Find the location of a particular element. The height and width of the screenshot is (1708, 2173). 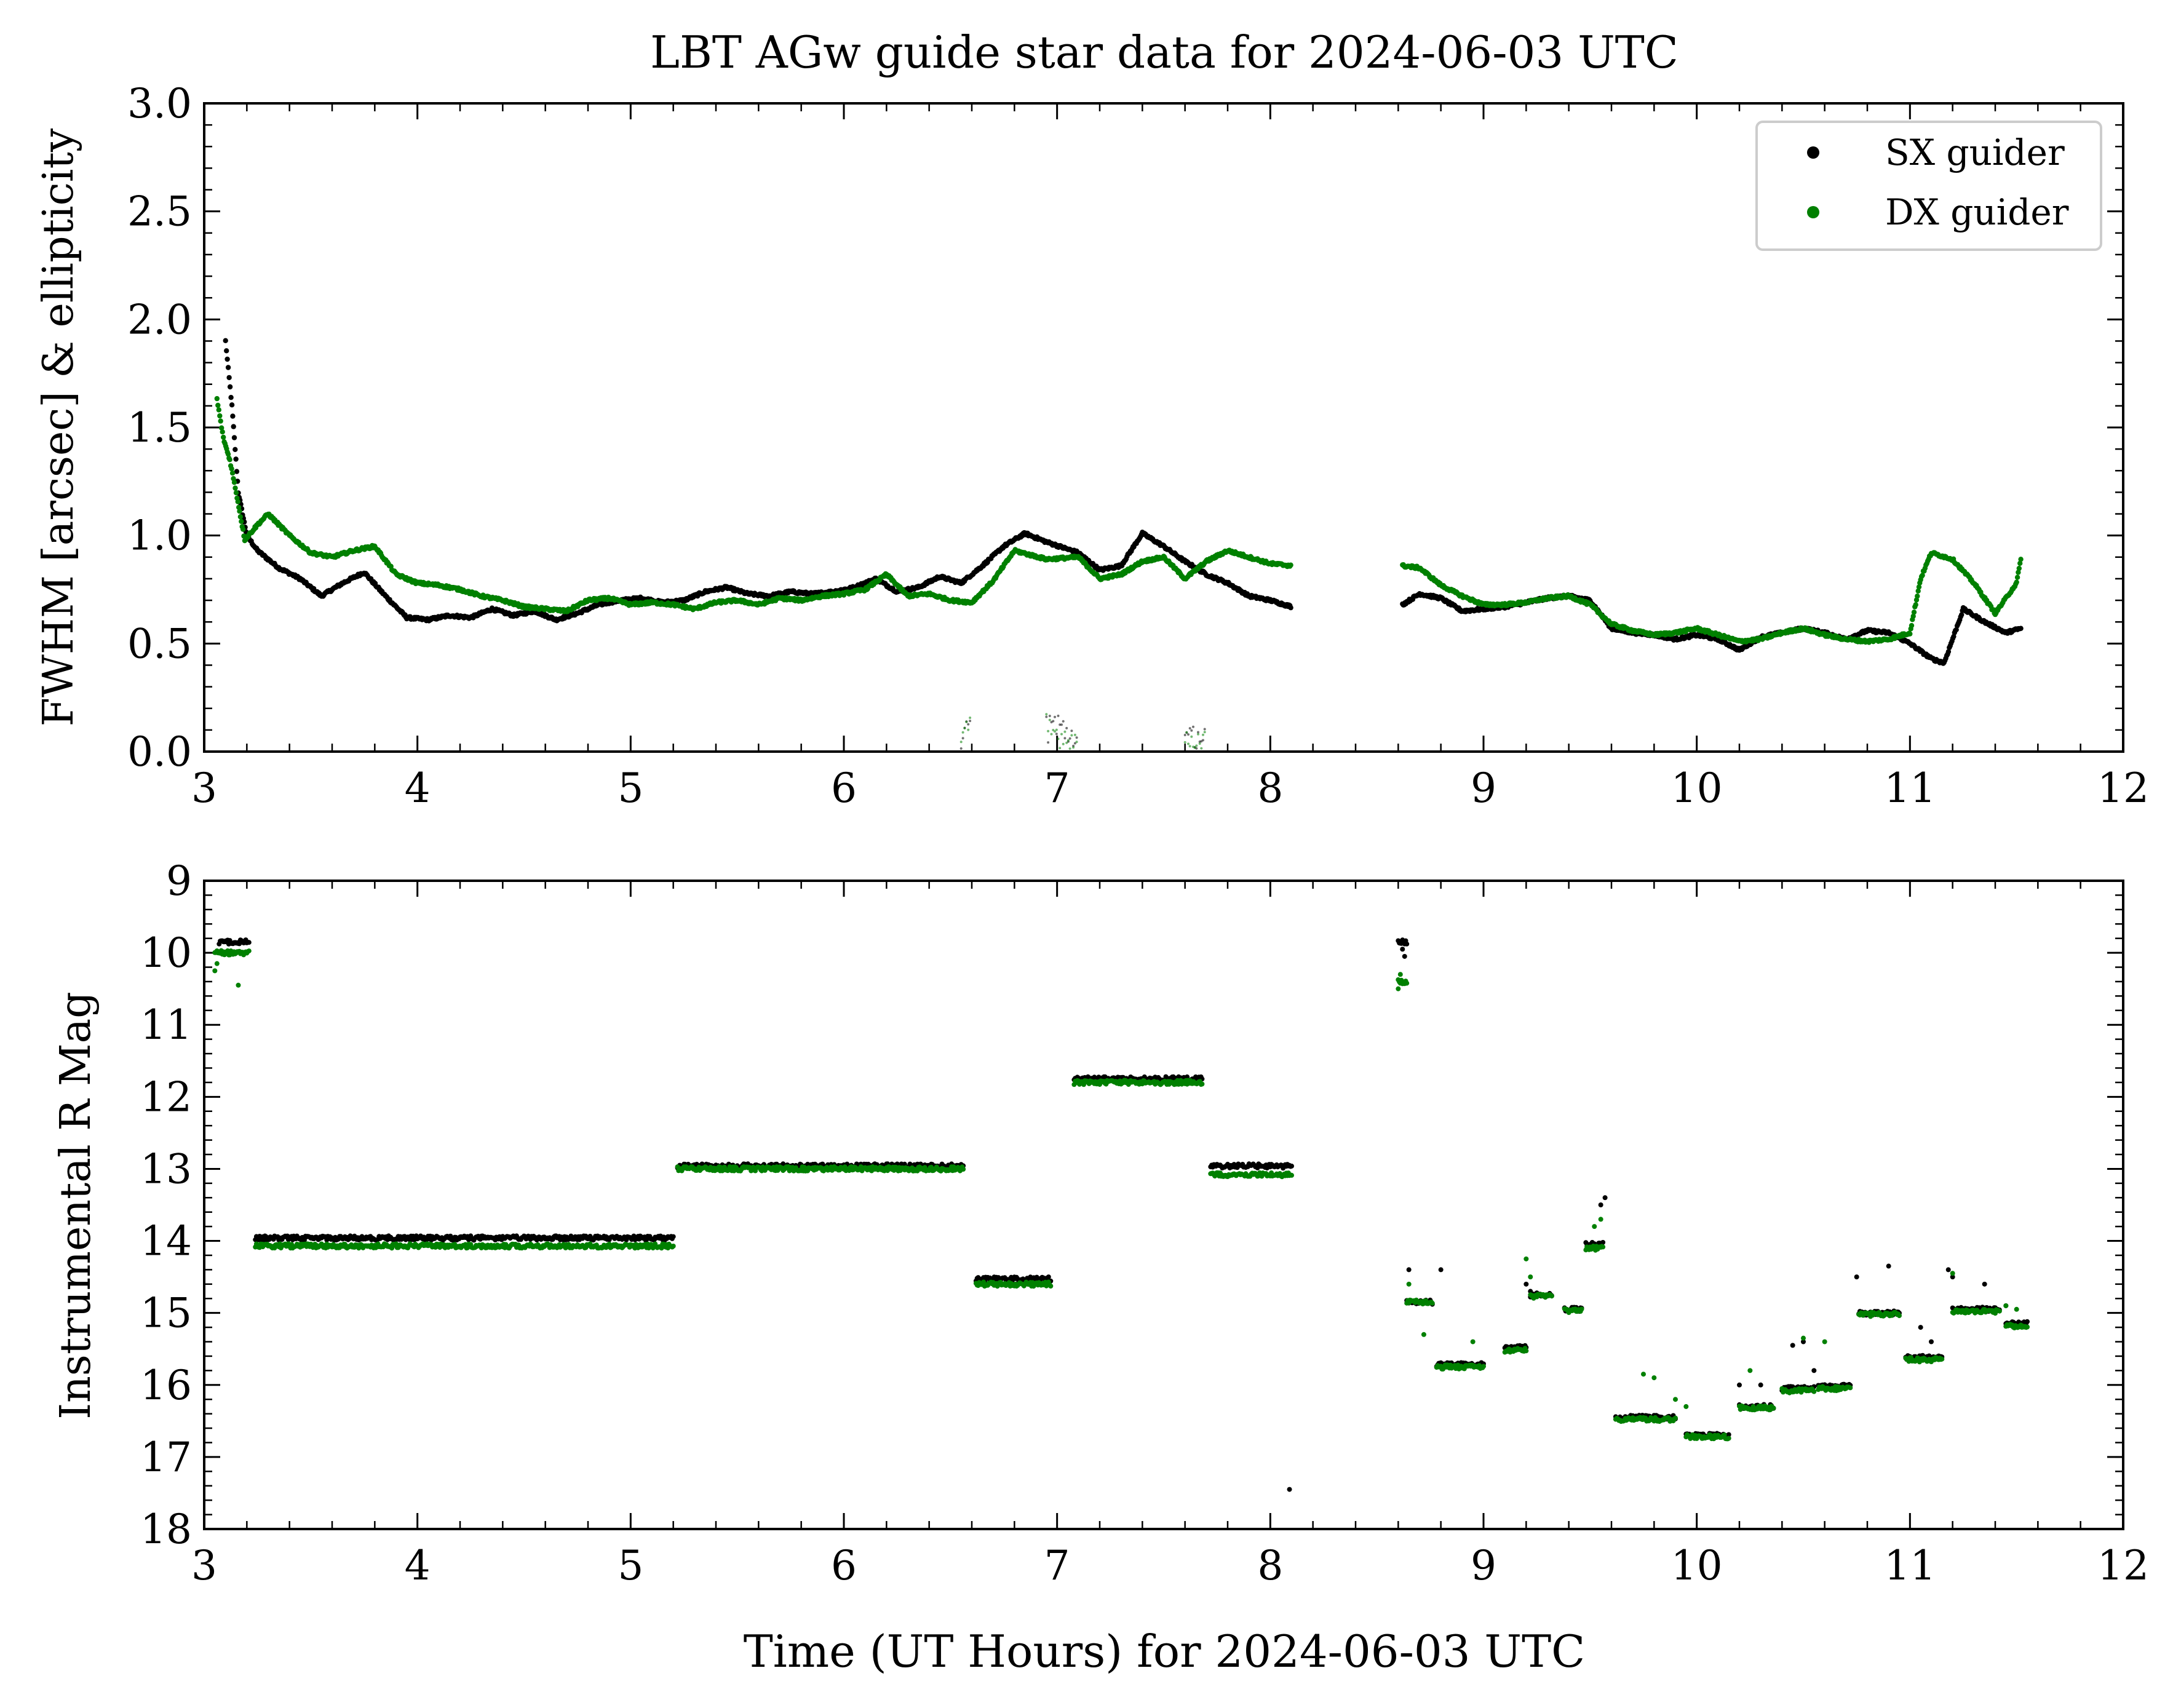

fwhm-y-tick-label: 0.0 is located at coordinates (159, 752).